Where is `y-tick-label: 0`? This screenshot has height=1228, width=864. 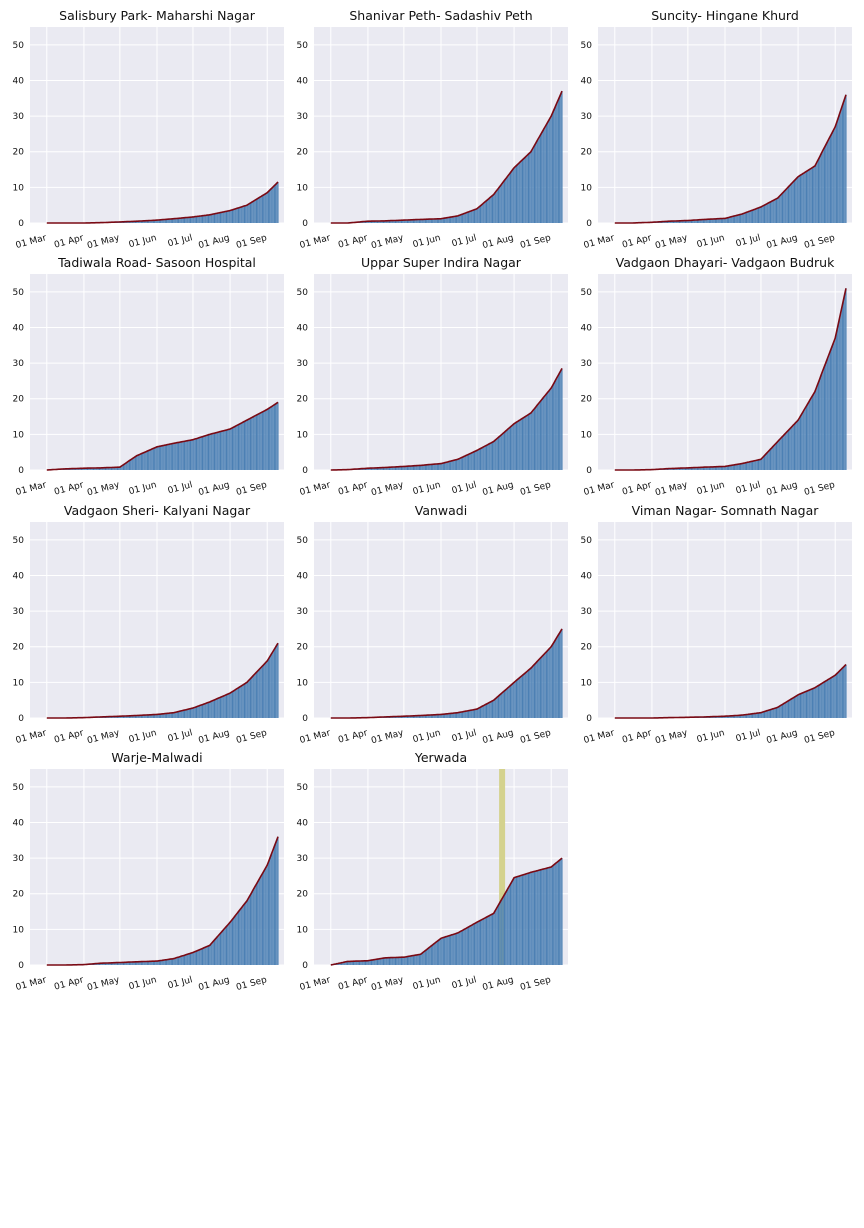
y-tick-label: 0 is located at coordinates (589, 471).